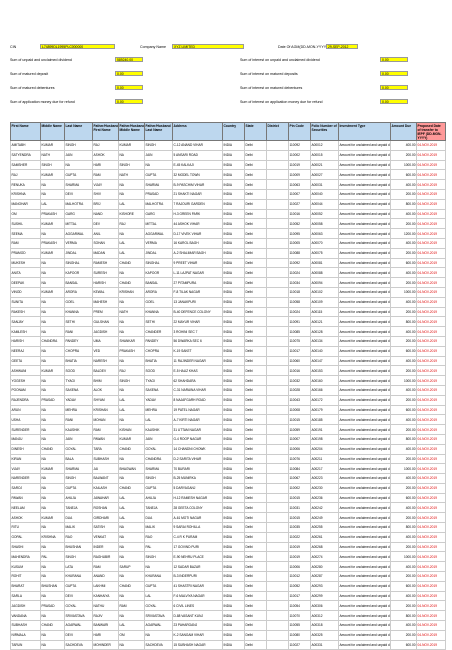  I want to click on table-cell: 9 SARAI ROHILLA, so click(197, 527).